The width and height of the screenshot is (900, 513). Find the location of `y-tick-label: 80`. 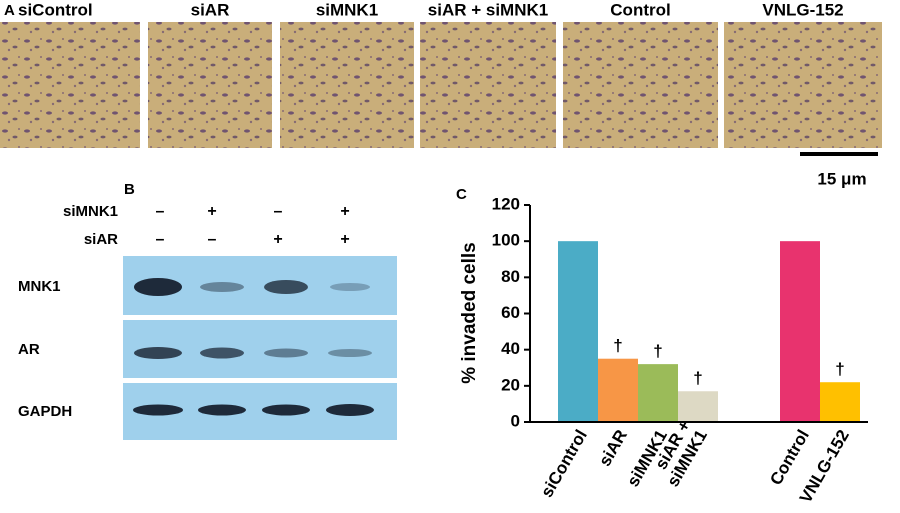

y-tick-label: 80 is located at coordinates (510, 276).